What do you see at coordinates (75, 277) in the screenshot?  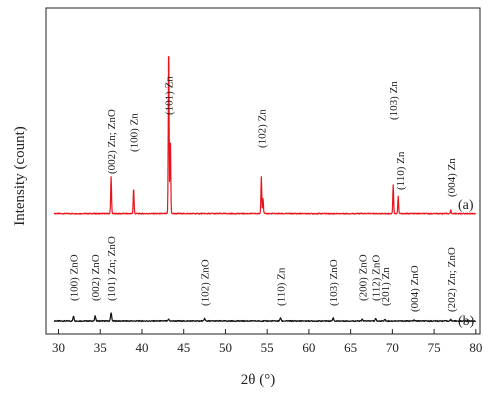 I see `peak-annotation: (100) ZnO` at bounding box center [75, 277].